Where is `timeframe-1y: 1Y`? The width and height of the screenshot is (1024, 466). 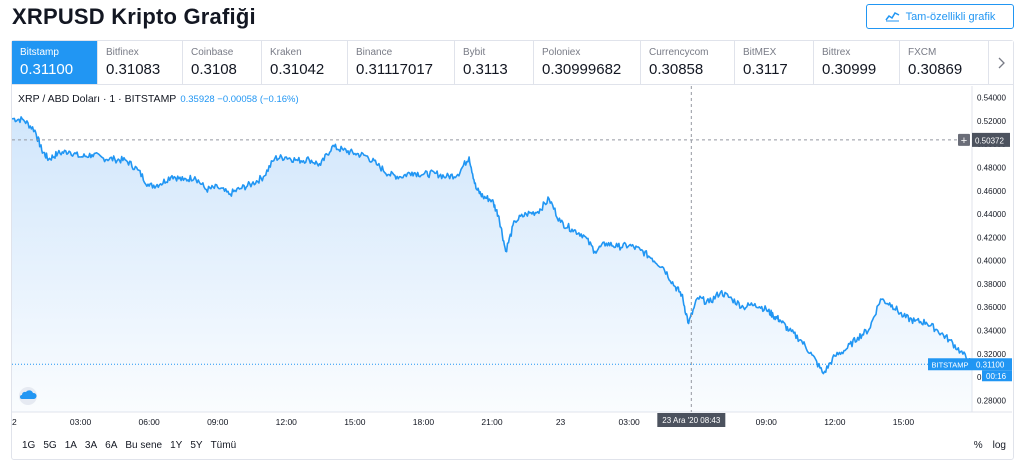
timeframe-1y: 1Y is located at coordinates (176, 445).